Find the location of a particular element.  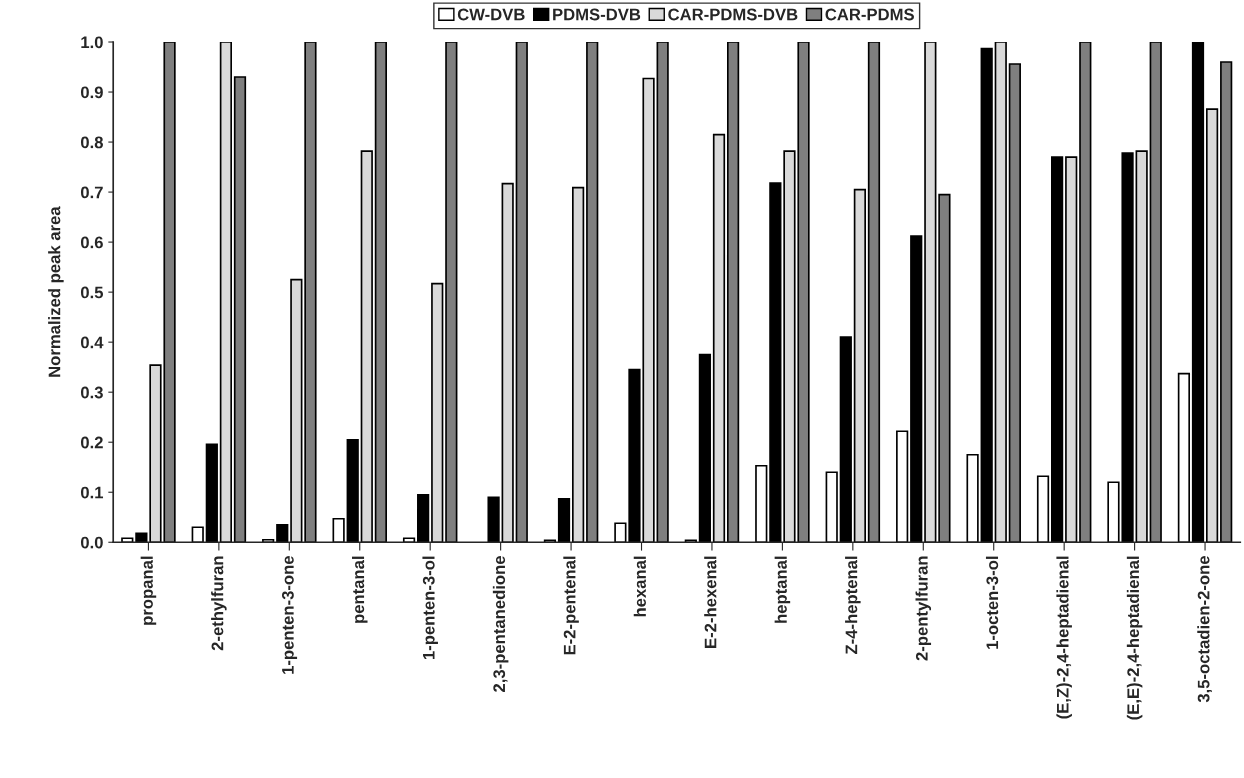

x-tick-label: pentanal is located at coordinates (359, 589).